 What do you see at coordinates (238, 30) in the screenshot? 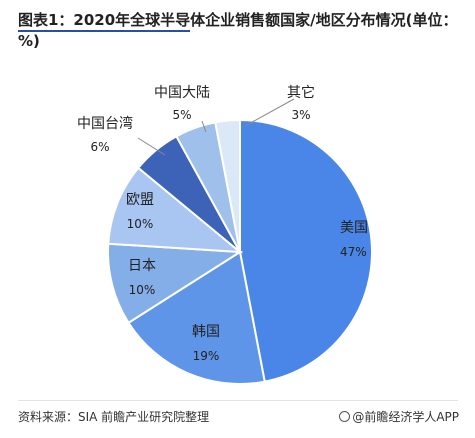
I see `chart-title: 图表1：2020年全球半导体企业销售额国家/地区分布情况(单位：%)` at bounding box center [238, 30].